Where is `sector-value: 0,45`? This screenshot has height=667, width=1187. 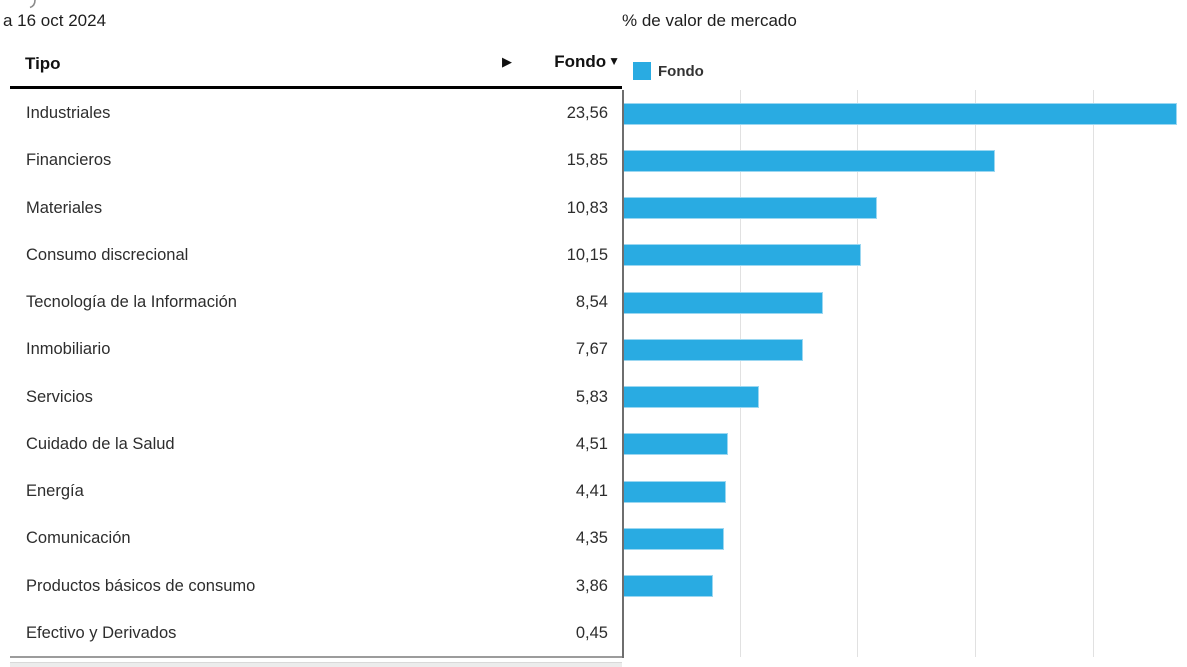
sector-value: 0,45 is located at coordinates (591, 632).